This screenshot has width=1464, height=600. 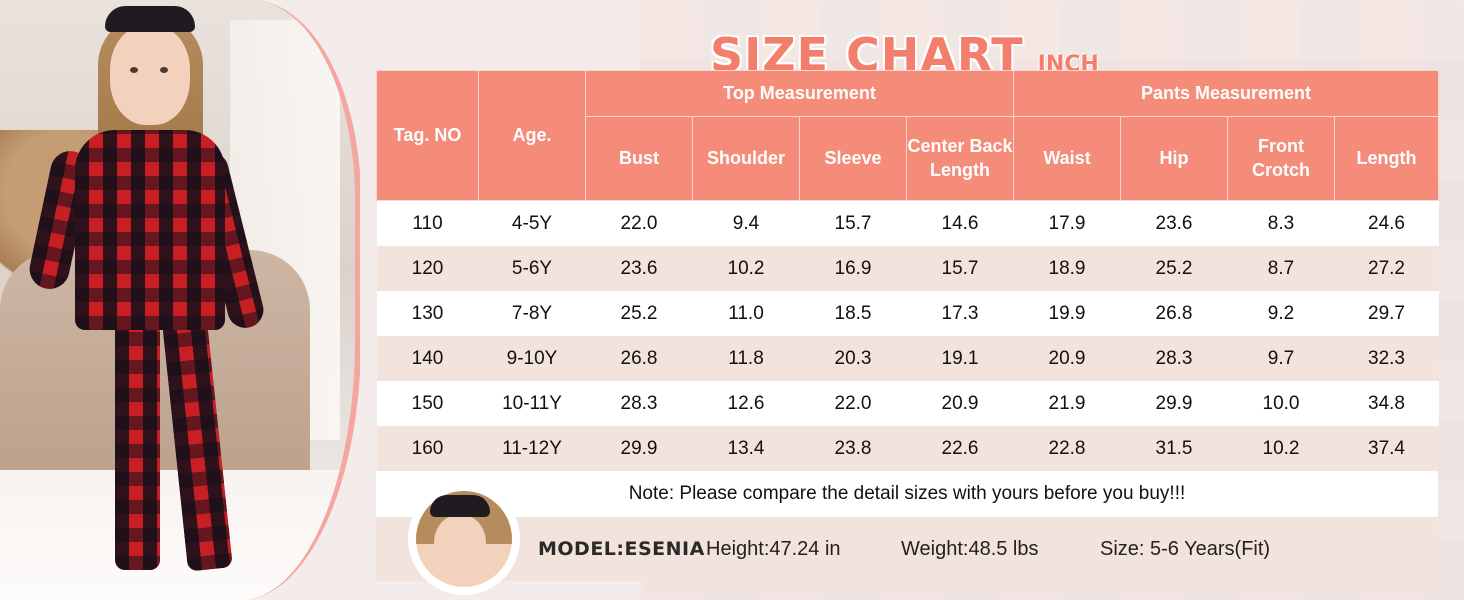 I want to click on table-cell: 14.6, so click(x=960, y=223).